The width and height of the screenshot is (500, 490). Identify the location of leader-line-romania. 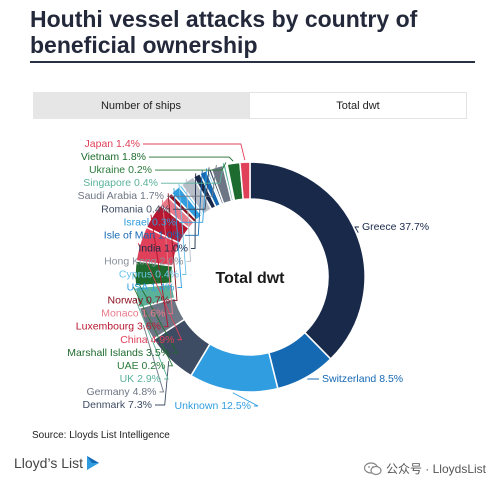
(191, 188).